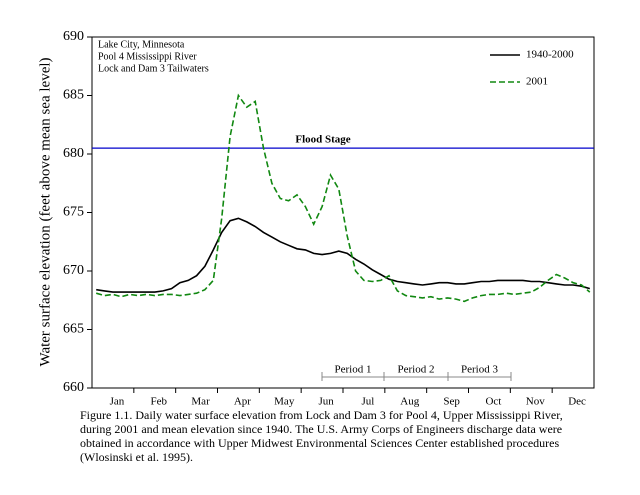 Image resolution: width=640 pixels, height=495 pixels. What do you see at coordinates (117, 402) in the screenshot?
I see `x-tick-label: Jan` at bounding box center [117, 402].